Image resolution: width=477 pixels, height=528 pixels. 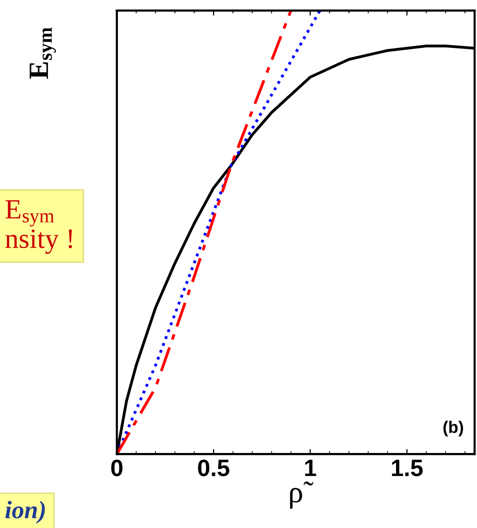 What do you see at coordinates (25, 512) in the screenshot?
I see `text: ion)` at bounding box center [25, 512].